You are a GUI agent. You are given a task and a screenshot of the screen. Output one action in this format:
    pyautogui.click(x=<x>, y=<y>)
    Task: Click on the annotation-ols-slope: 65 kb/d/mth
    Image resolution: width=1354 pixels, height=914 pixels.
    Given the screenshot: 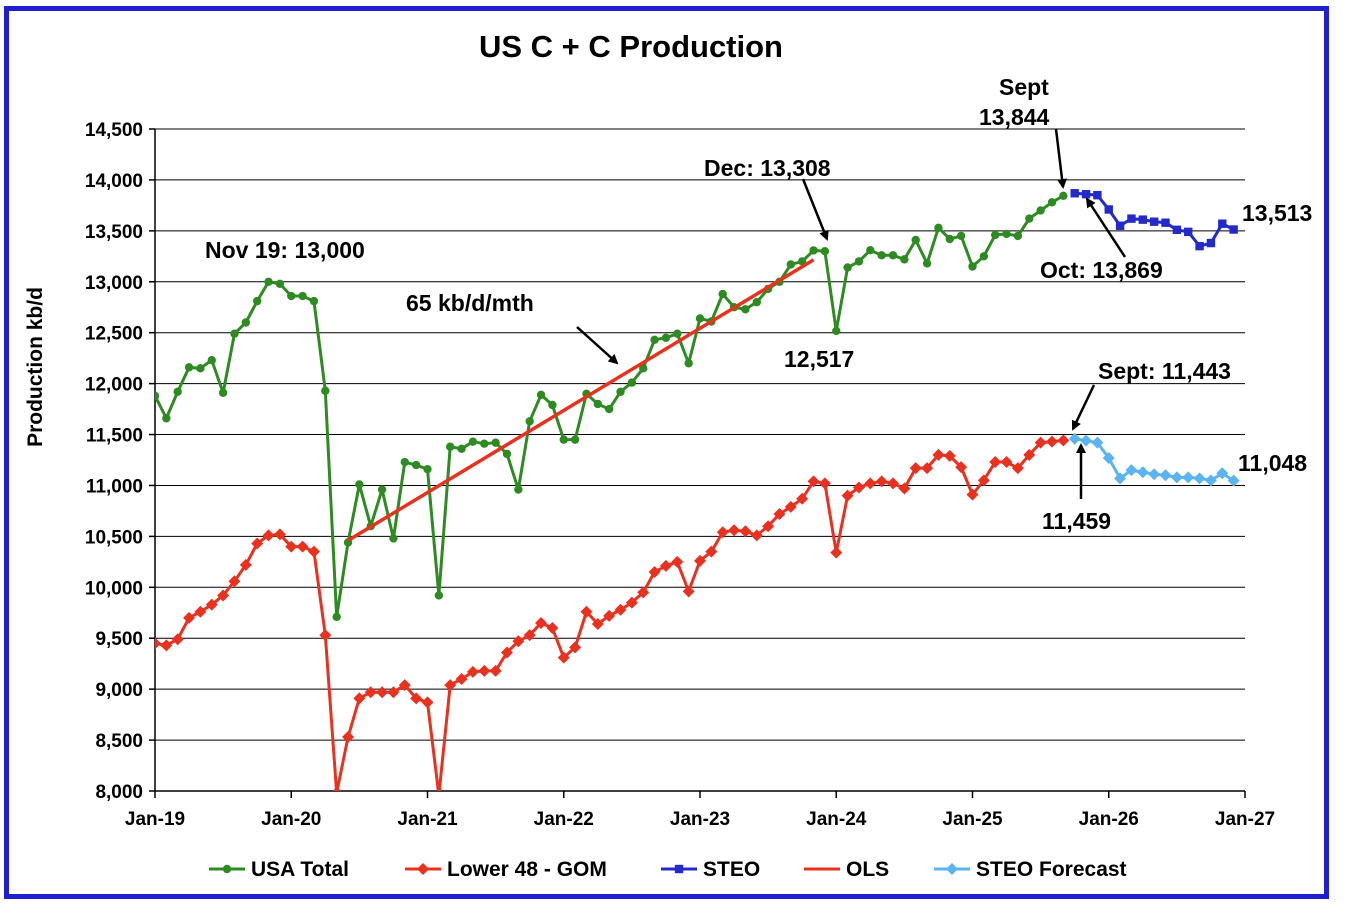 What is the action you would take?
    pyautogui.click(x=470, y=303)
    